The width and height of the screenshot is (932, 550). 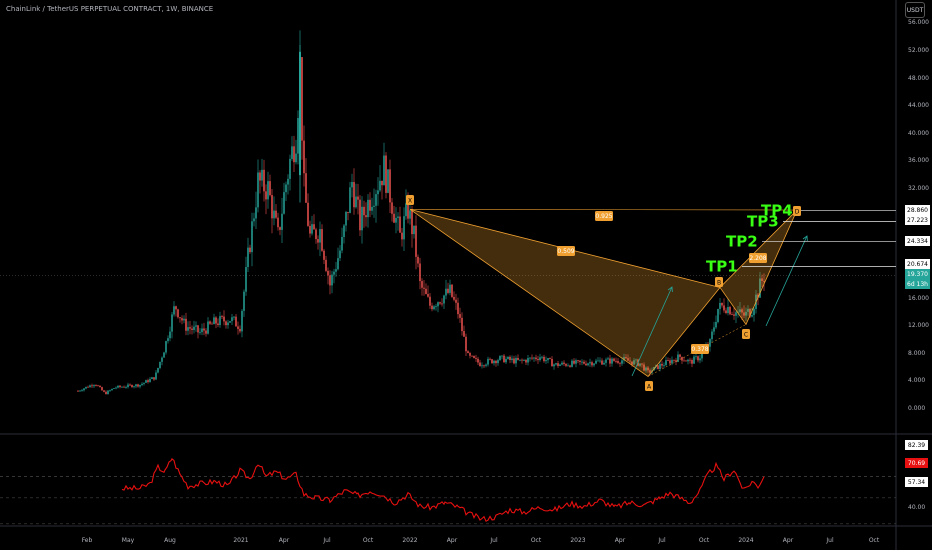 I want to click on currency-button: USDT, so click(x=915, y=10).